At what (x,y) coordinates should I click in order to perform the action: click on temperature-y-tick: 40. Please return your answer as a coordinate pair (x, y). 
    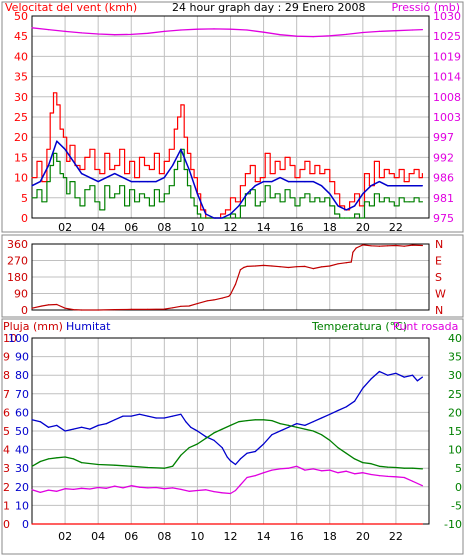
    Looking at the image, I should click on (455, 338).